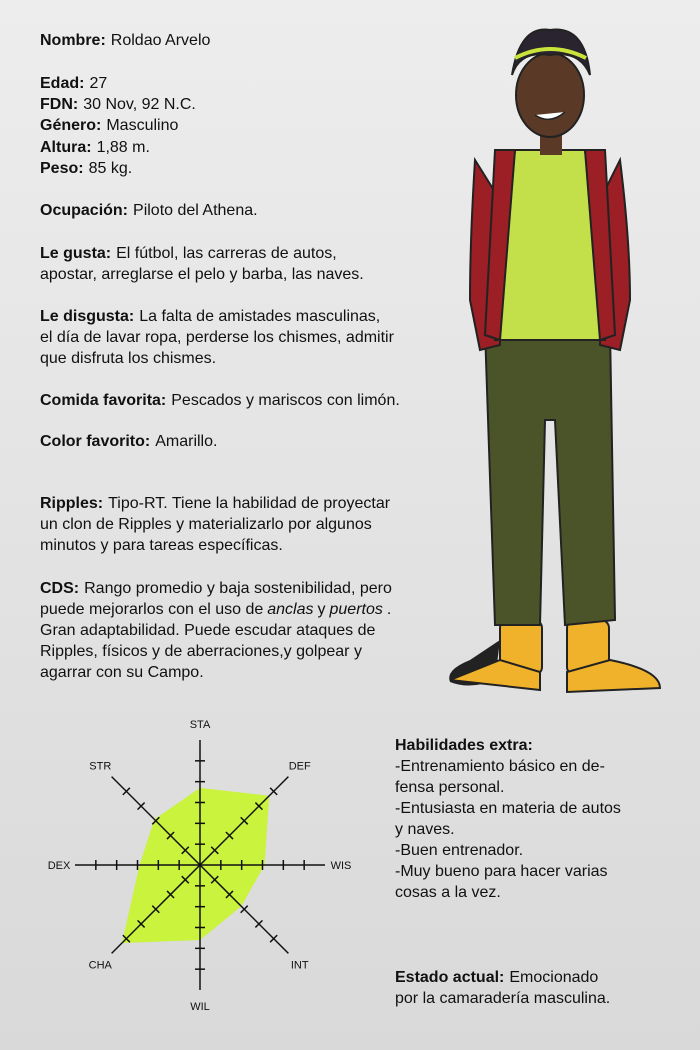 This screenshot has width=700, height=1050. Describe the element at coordinates (259, 316) in the screenshot. I see `field-value: La falta de amistades masculinas,` at that location.